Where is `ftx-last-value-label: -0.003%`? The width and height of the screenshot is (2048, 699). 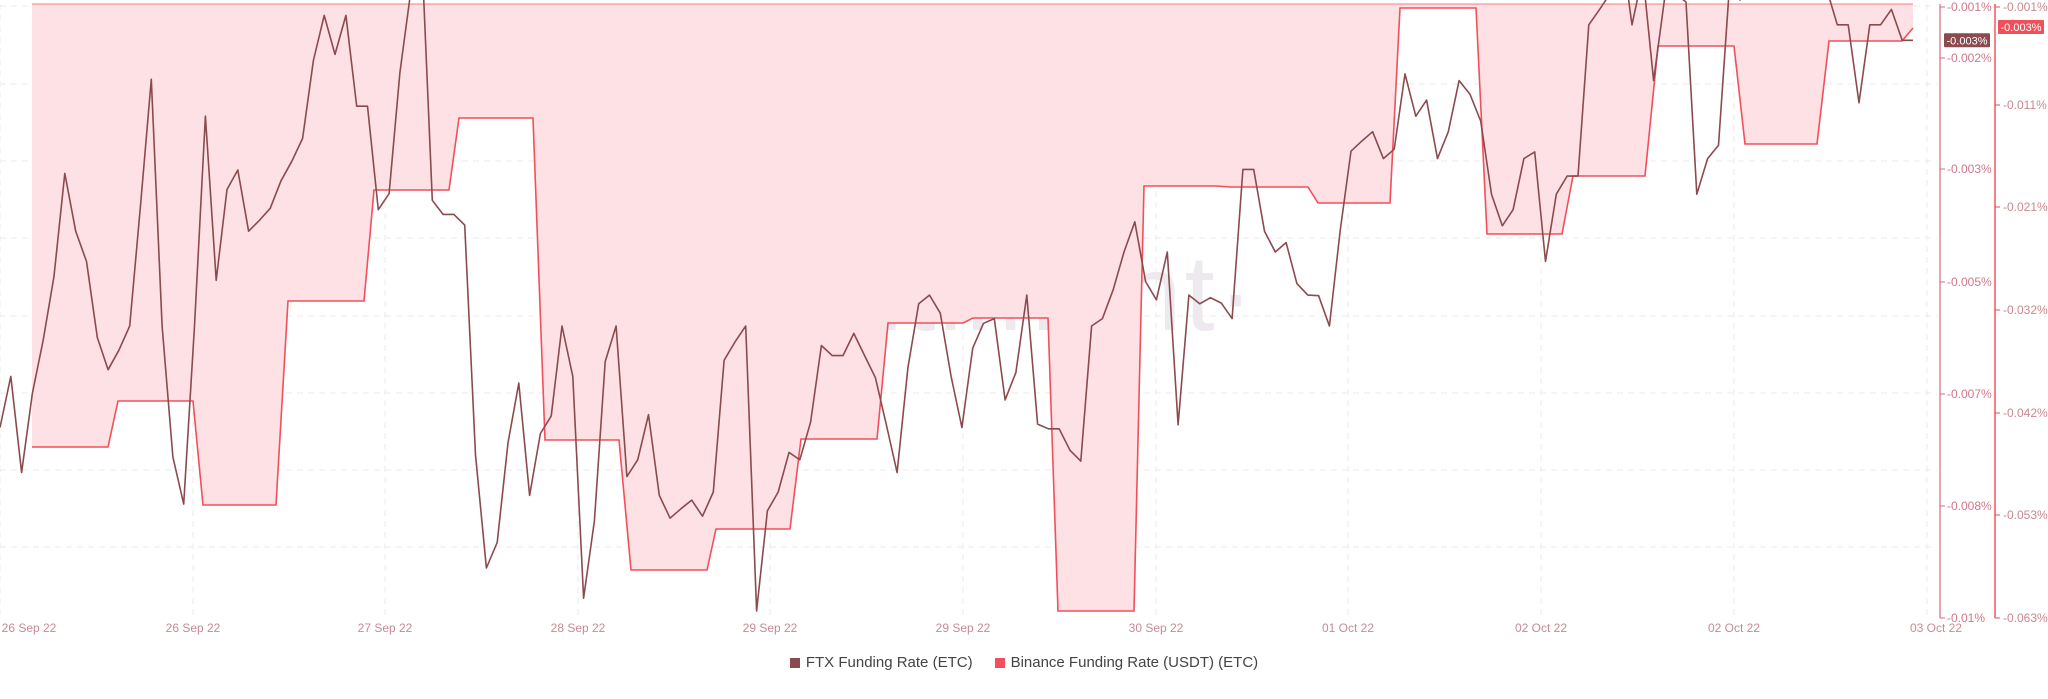
ftx-last-value-label: -0.003% is located at coordinates (1967, 41).